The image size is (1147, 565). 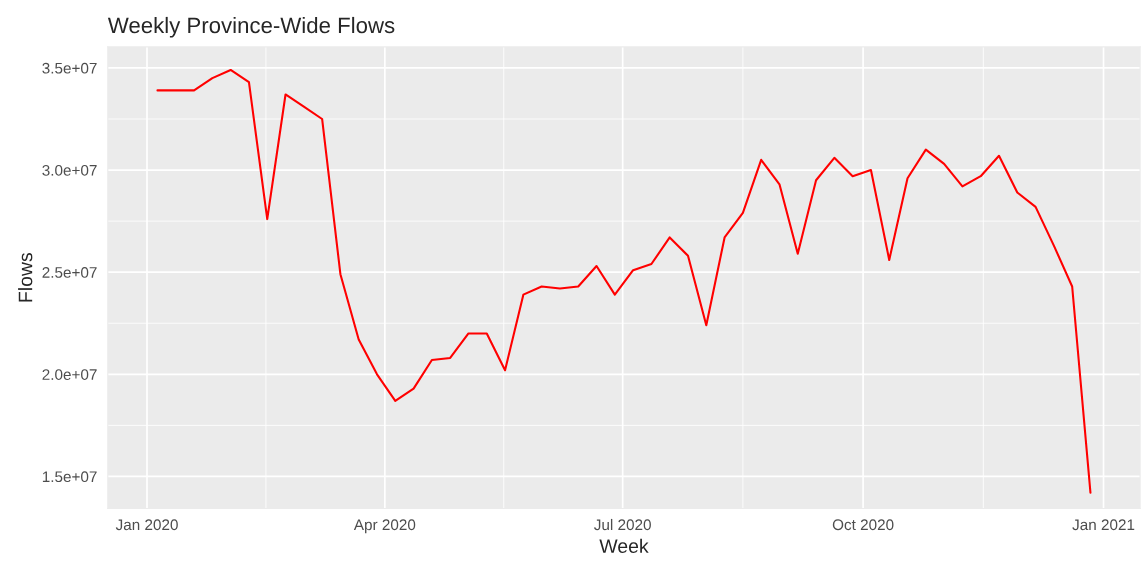 I want to click on chart-title: Weekly Province-Wide Flows, so click(x=251, y=27).